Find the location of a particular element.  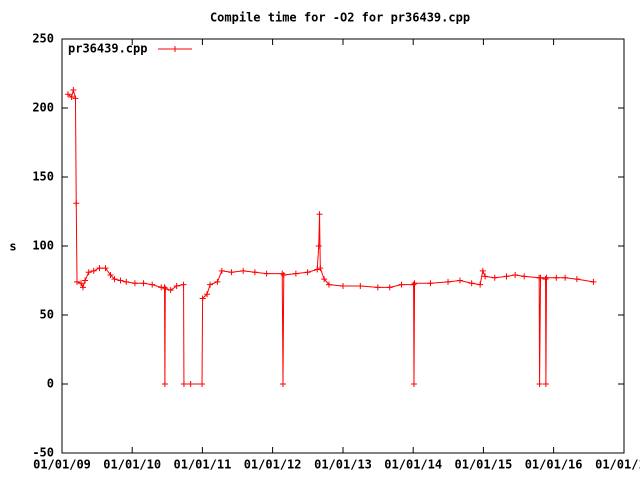

x-tick-label: 01/01/11 is located at coordinates (203, 465).